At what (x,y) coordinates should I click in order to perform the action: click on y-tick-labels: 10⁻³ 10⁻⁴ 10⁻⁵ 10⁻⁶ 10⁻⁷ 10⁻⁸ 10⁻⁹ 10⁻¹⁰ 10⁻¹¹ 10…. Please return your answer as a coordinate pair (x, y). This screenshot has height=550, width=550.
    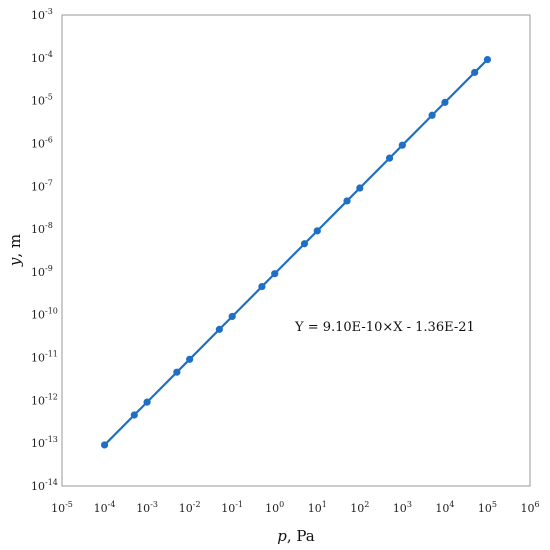
    Looking at the image, I should click on (44, 250).